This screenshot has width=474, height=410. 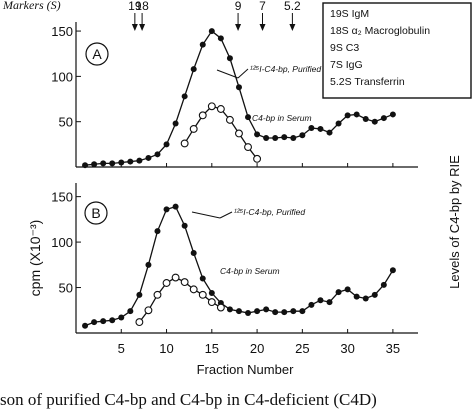 I want to click on x-tick-label: 15, so click(x=212, y=348).